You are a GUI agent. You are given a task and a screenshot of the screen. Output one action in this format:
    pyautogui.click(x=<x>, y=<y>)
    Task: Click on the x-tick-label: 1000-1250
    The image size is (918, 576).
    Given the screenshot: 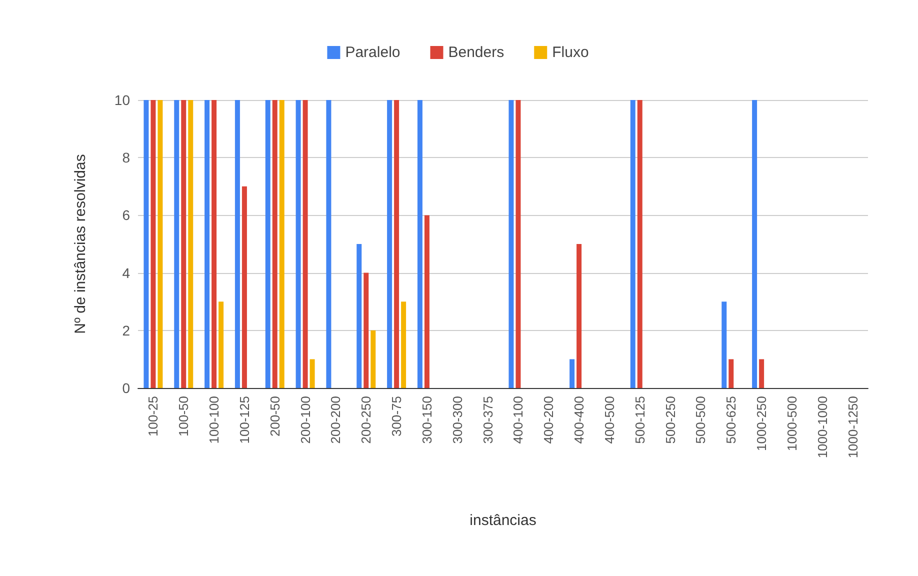 What is the action you would take?
    pyautogui.click(x=852, y=427)
    